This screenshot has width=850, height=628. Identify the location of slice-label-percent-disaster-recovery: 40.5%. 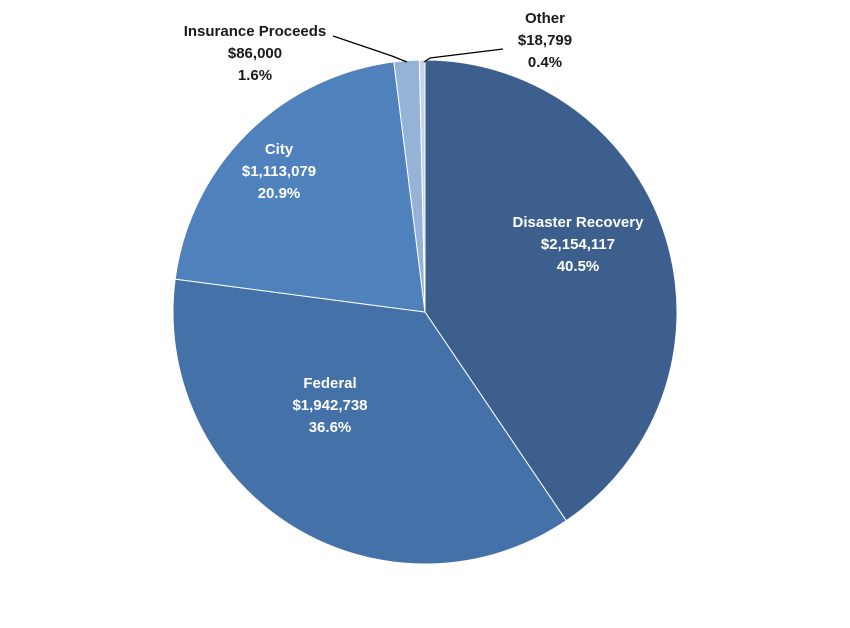
(578, 266).